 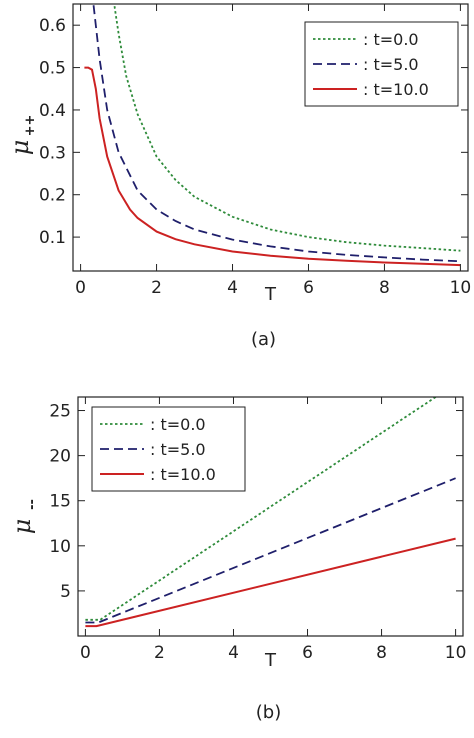 I want to click on y-tick-label: 0.4, so click(x=52, y=111).